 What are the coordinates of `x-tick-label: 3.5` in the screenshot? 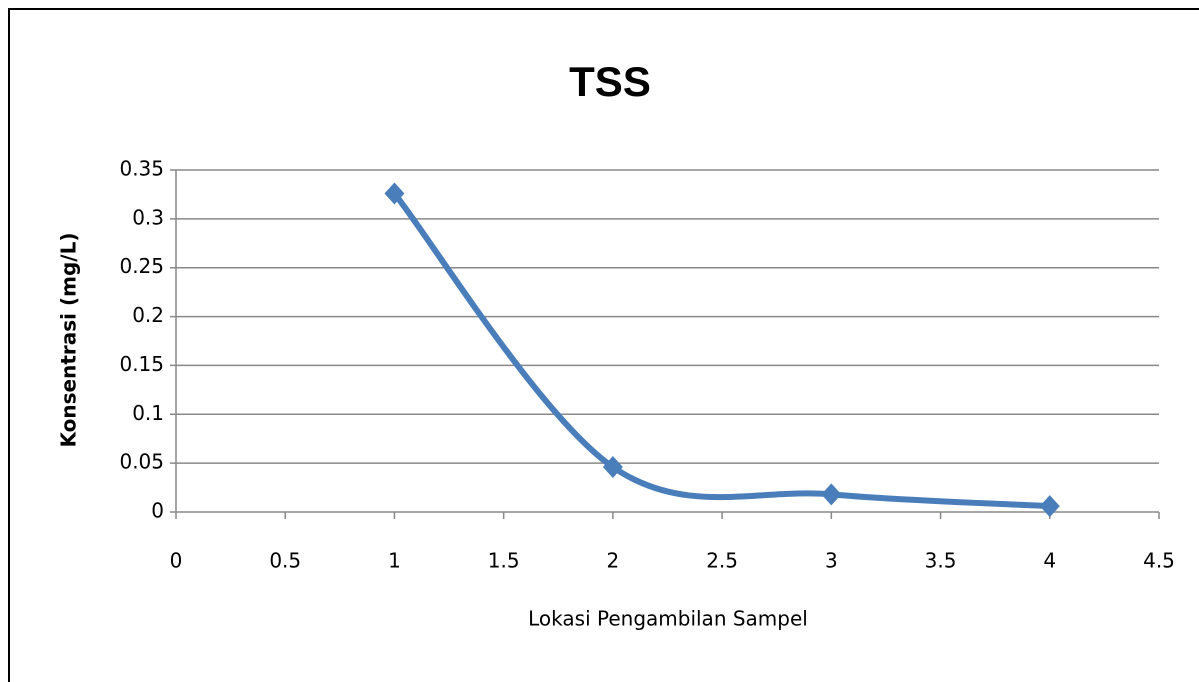 It's located at (941, 561).